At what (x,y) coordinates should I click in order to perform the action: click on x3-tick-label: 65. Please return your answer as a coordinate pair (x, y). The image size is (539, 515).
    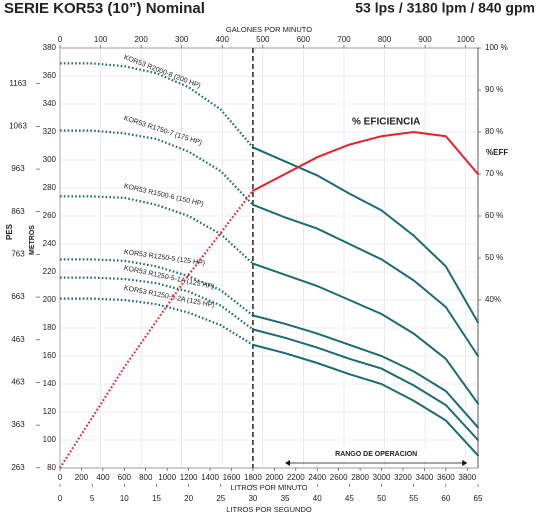
    Looking at the image, I should click on (478, 498).